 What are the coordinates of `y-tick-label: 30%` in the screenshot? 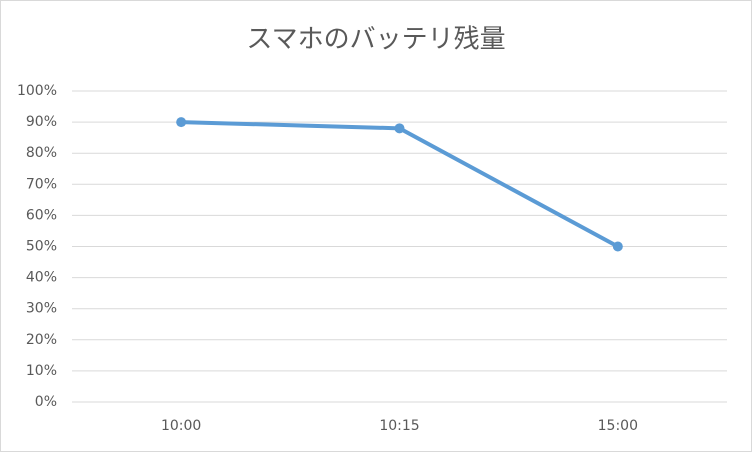 It's located at (41, 309).